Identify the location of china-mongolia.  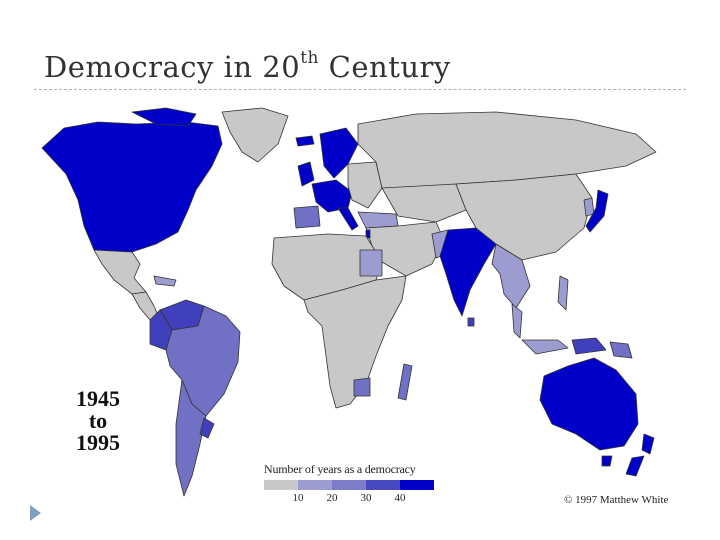
(524, 217).